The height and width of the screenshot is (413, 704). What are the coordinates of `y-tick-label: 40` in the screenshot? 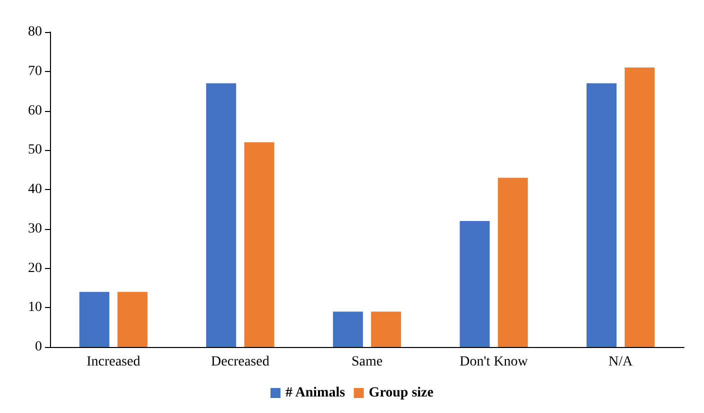 It's located at (35, 189).